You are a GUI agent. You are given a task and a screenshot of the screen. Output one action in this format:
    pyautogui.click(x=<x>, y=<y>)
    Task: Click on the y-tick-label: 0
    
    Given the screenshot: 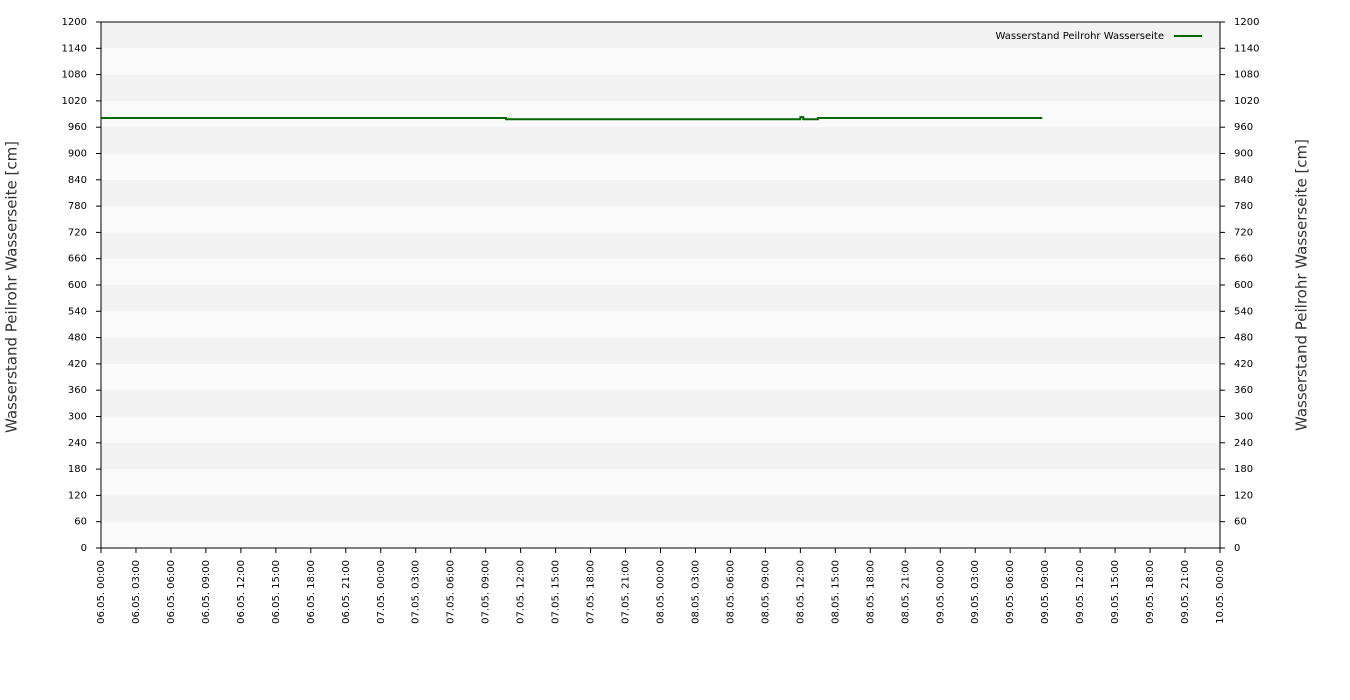 What is the action you would take?
    pyautogui.click(x=84, y=548)
    